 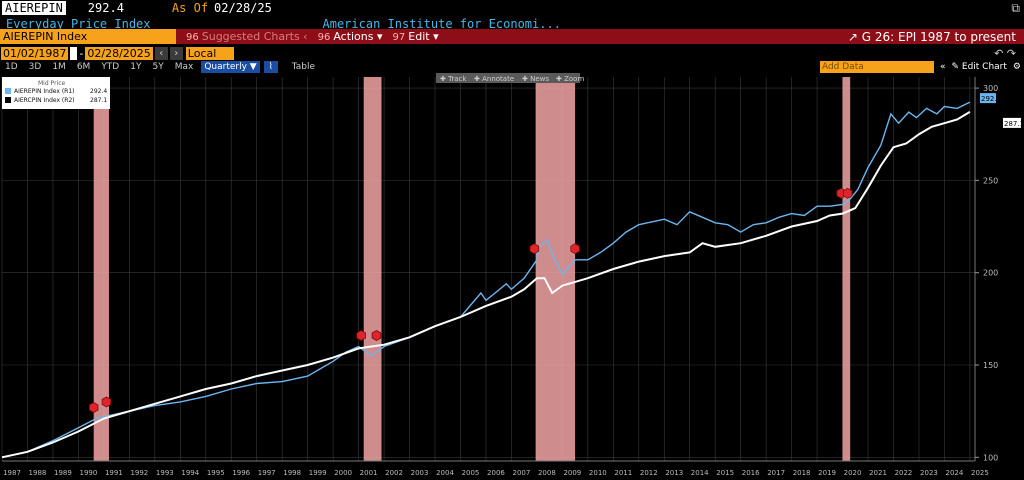 What do you see at coordinates (853, 473) in the screenshot?
I see `x-tick-label: 2020` at bounding box center [853, 473].